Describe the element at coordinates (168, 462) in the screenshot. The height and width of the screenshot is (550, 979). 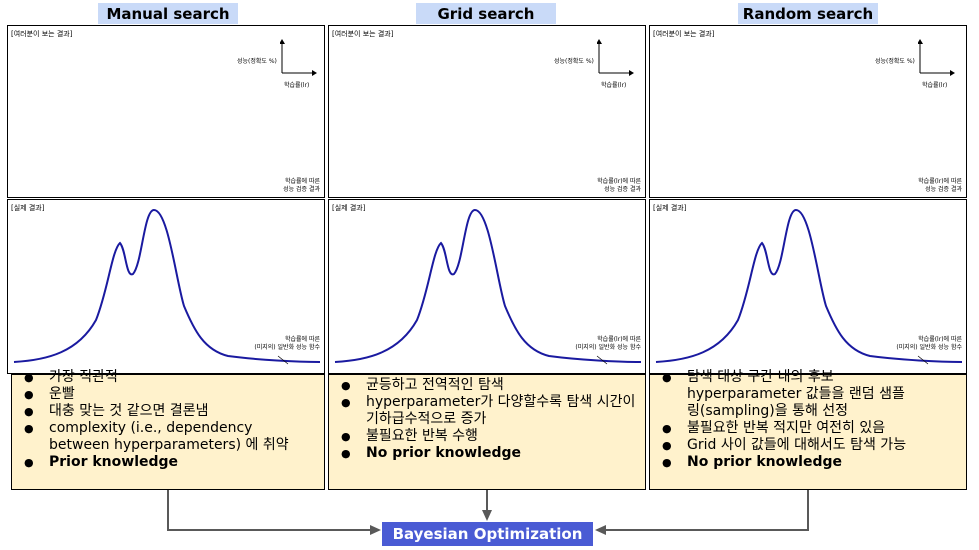
I see `bullet-item: Prior knowledge` at that location.